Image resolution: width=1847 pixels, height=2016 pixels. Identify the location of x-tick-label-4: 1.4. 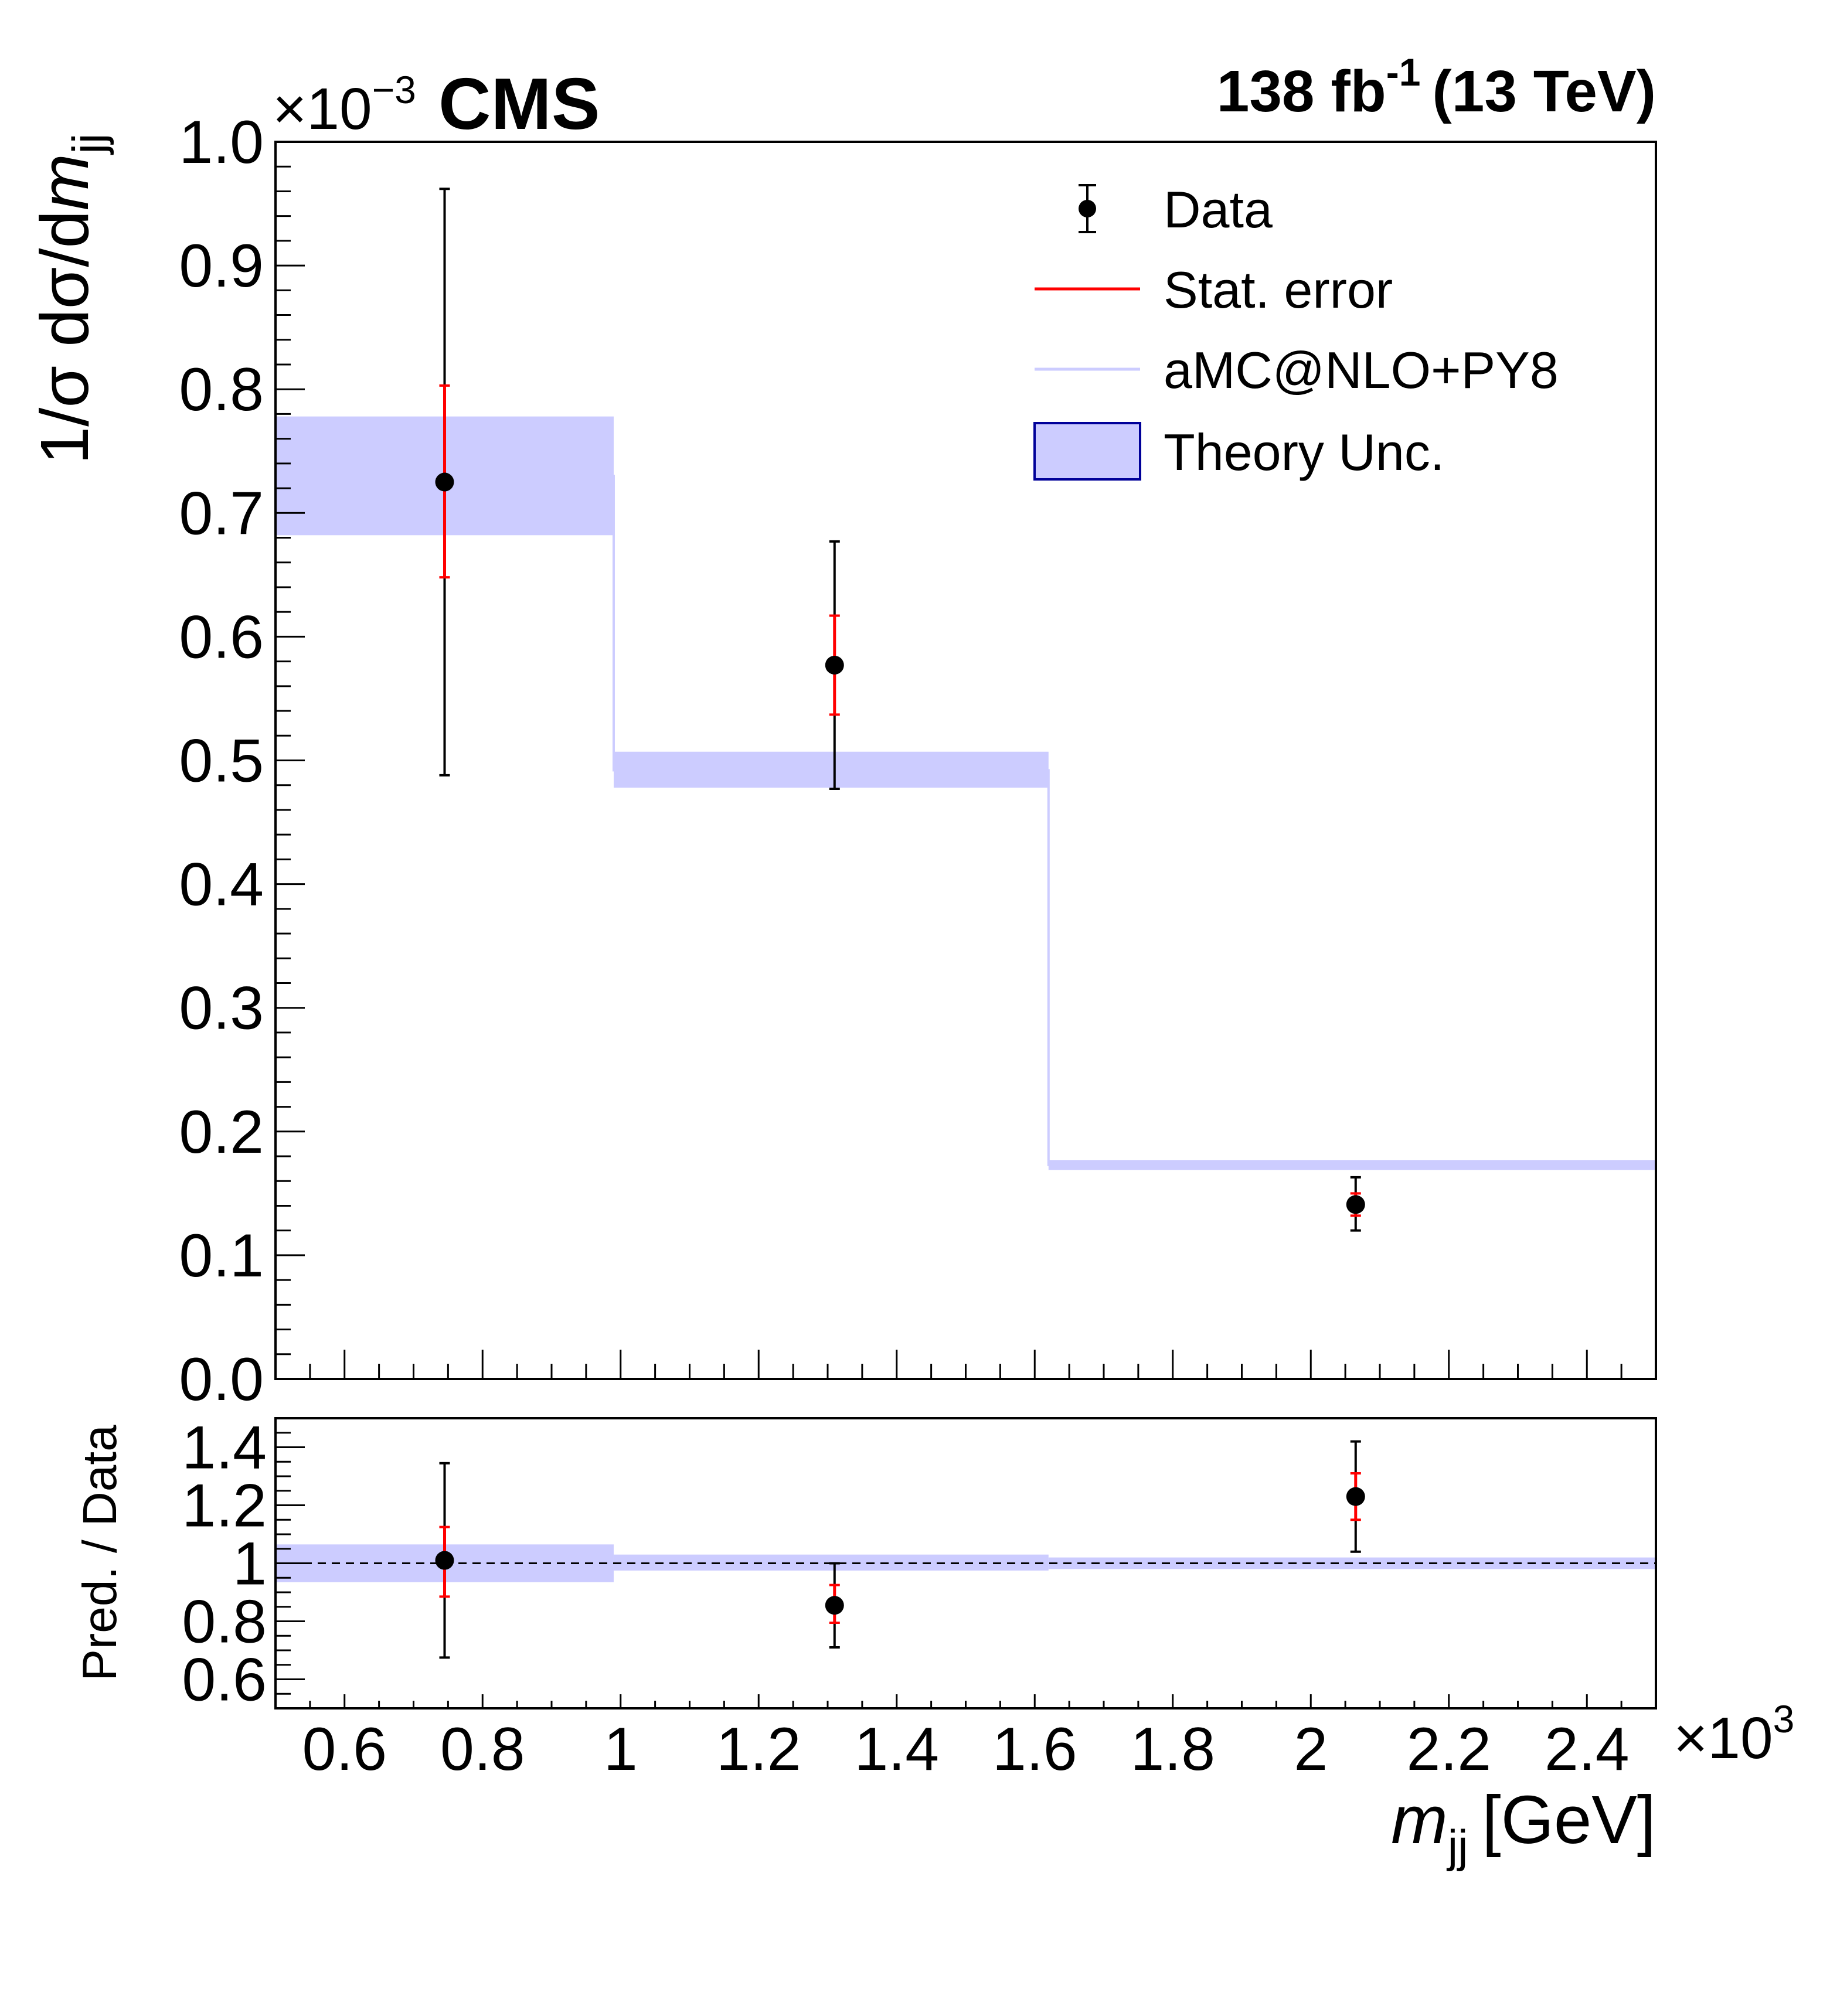
(896, 1749).